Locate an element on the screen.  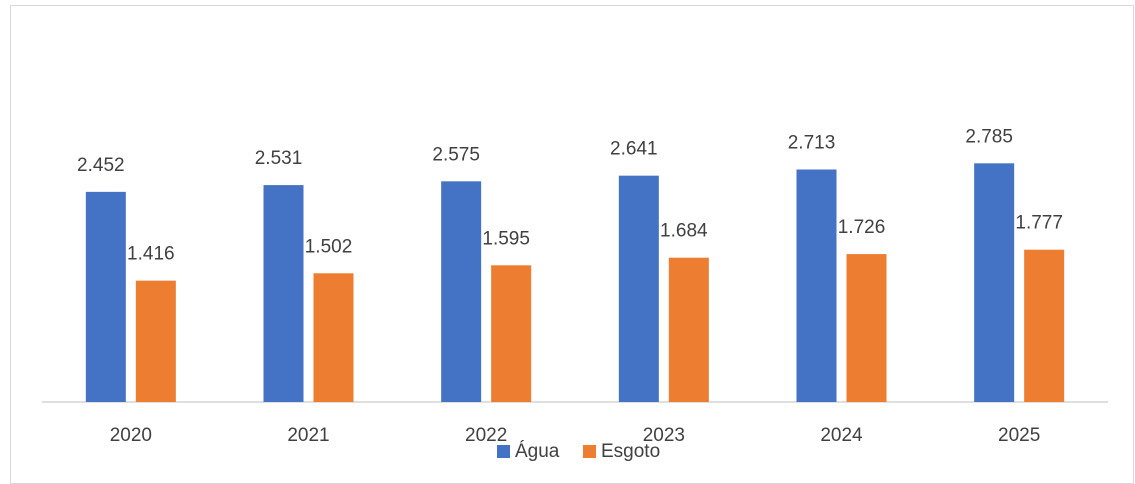
x-tick-label: 2023 is located at coordinates (664, 435).